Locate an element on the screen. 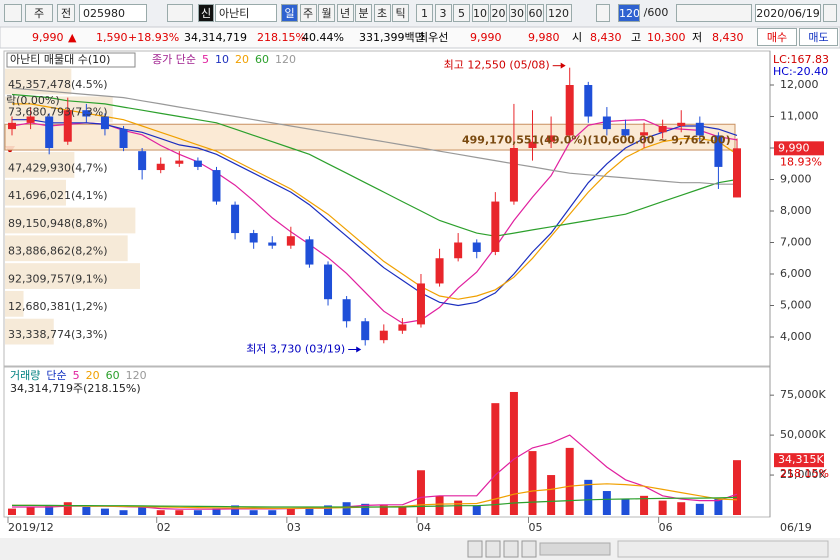 This screenshot has height=560, width=840. x-tick-label: 06 is located at coordinates (666, 527).